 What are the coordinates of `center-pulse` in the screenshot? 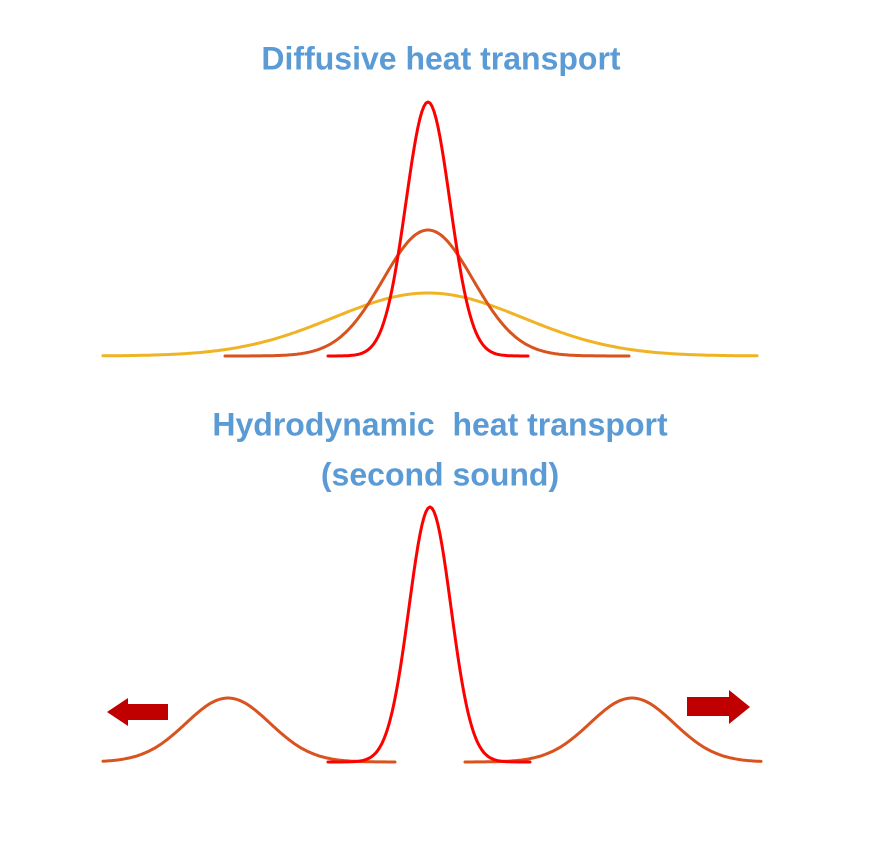 It's located at (429, 634).